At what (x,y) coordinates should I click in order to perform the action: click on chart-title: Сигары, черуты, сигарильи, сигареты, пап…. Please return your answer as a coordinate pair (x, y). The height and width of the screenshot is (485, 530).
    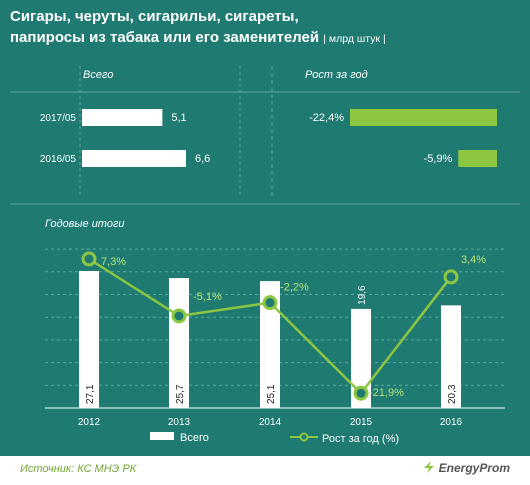
    Looking at the image, I should click on (245, 28).